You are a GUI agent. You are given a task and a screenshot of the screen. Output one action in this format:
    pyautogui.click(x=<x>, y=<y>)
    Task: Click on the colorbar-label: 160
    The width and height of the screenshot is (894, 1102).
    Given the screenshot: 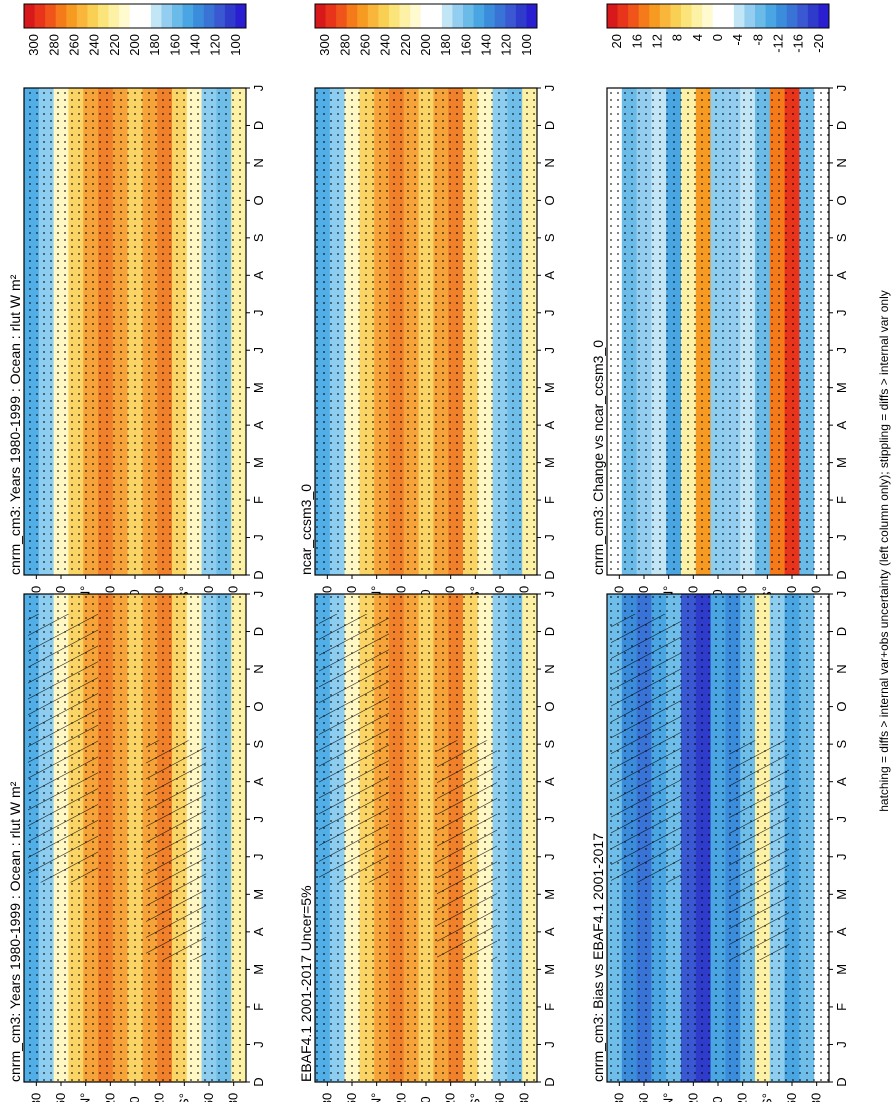 What is the action you would take?
    pyautogui.click(x=174, y=45)
    